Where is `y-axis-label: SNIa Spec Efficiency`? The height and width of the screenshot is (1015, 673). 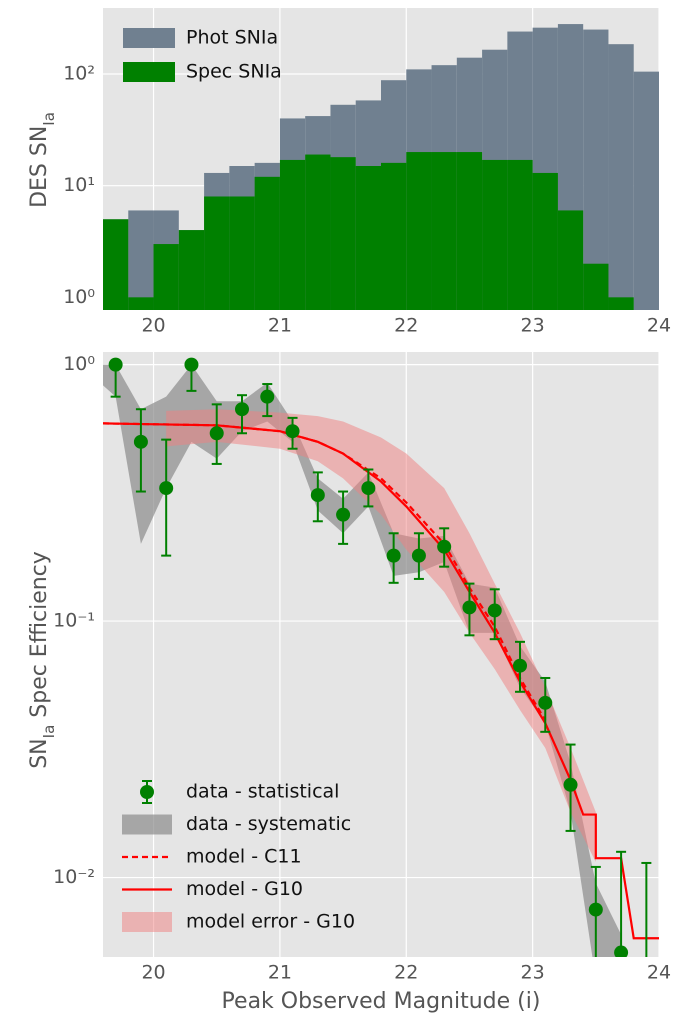 y-axis-label: SNIa Spec Efficiency is located at coordinates (42, 660).